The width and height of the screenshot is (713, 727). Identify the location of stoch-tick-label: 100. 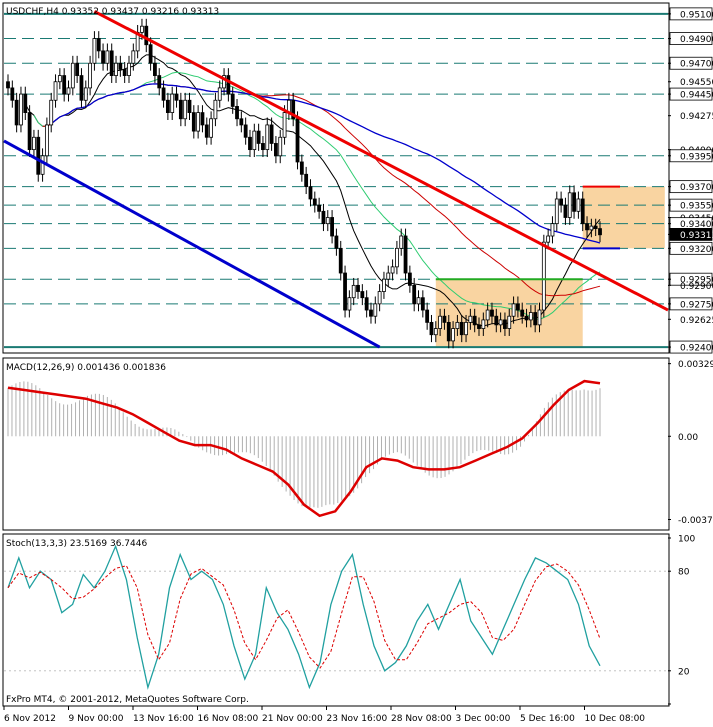
(686, 540).